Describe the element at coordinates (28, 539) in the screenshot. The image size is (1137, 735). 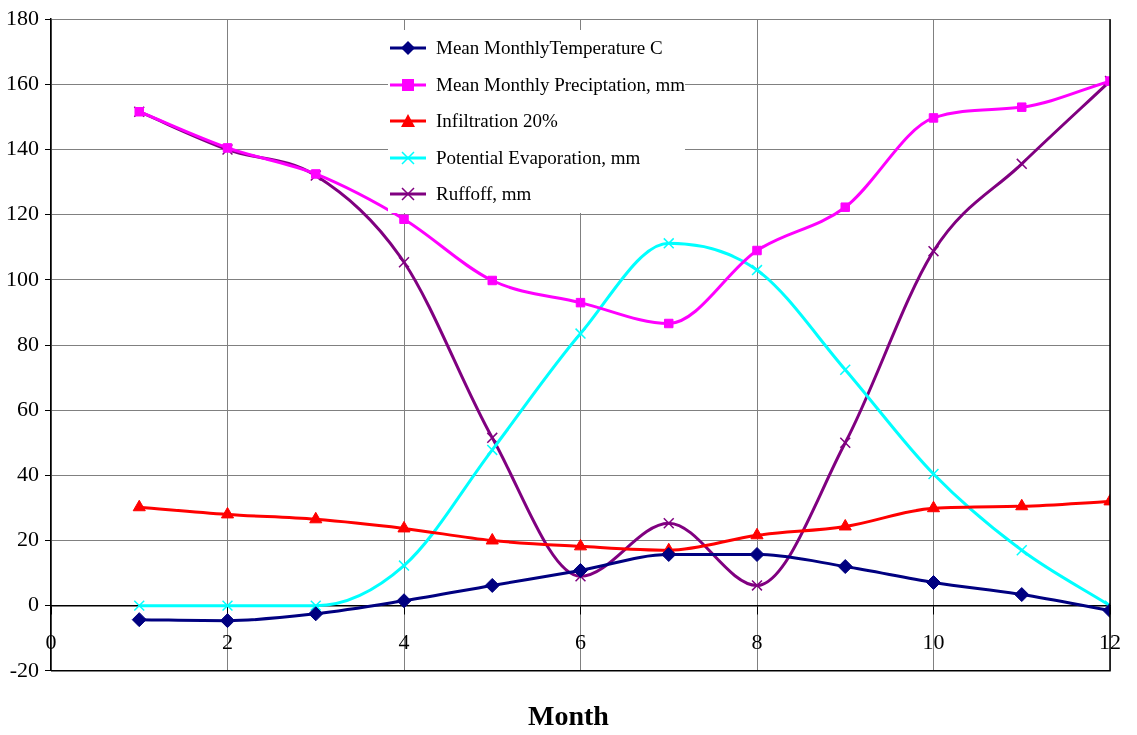
I see `y-tick-label: 20` at that location.